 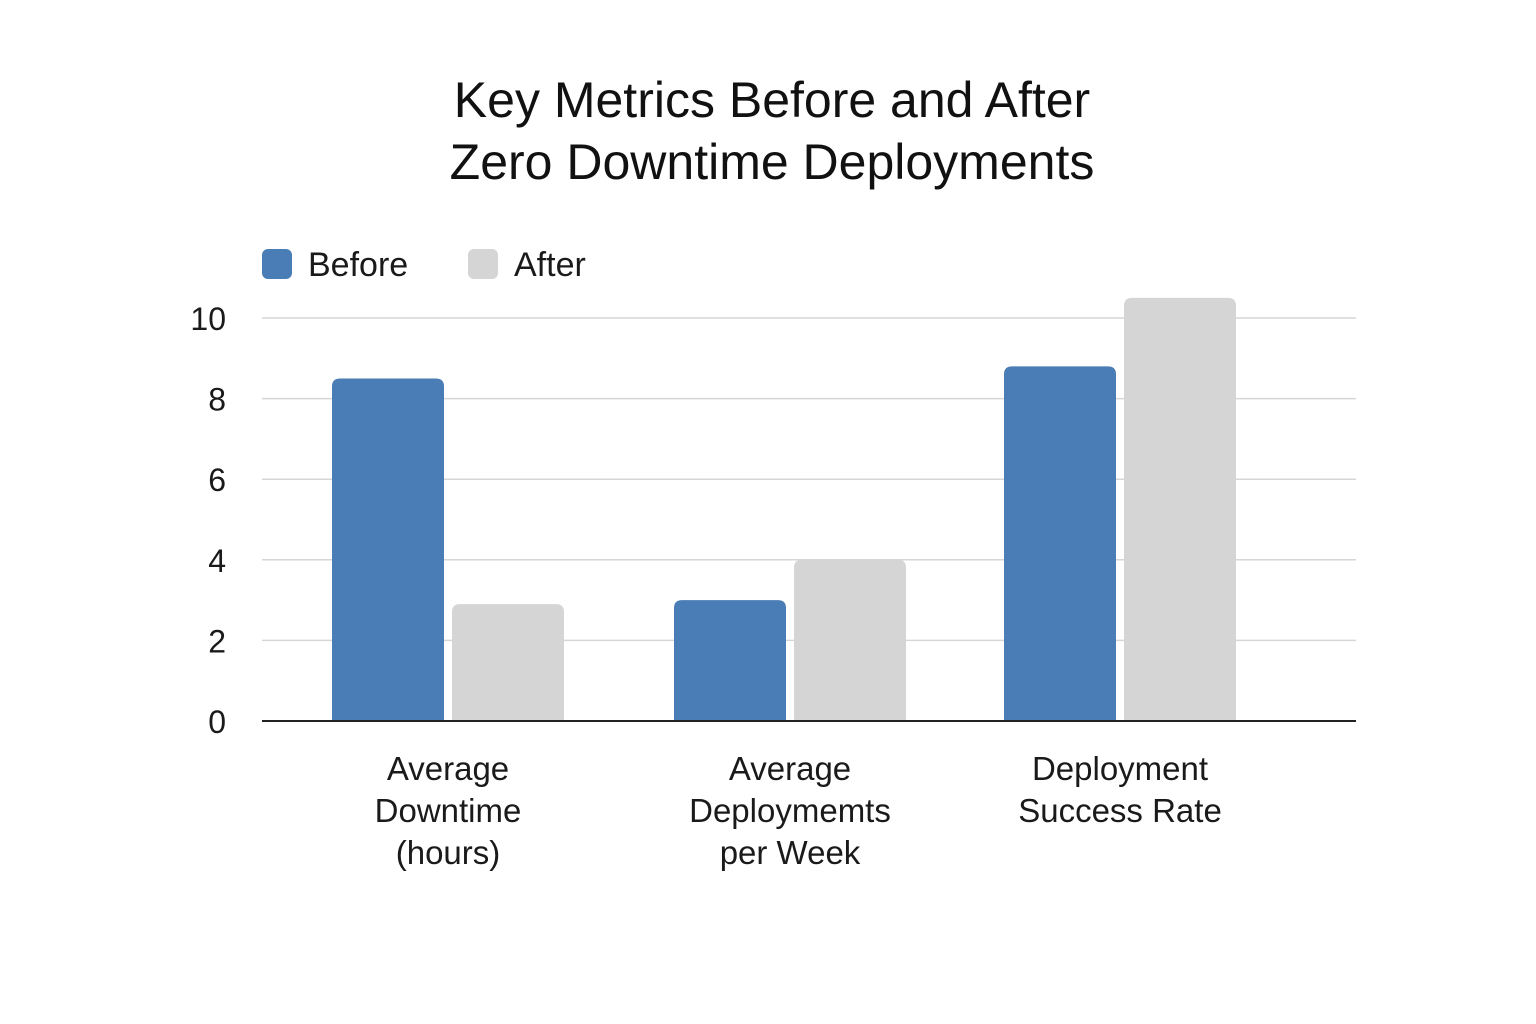 What do you see at coordinates (277, 264) in the screenshot?
I see `legend-swatch-before` at bounding box center [277, 264].